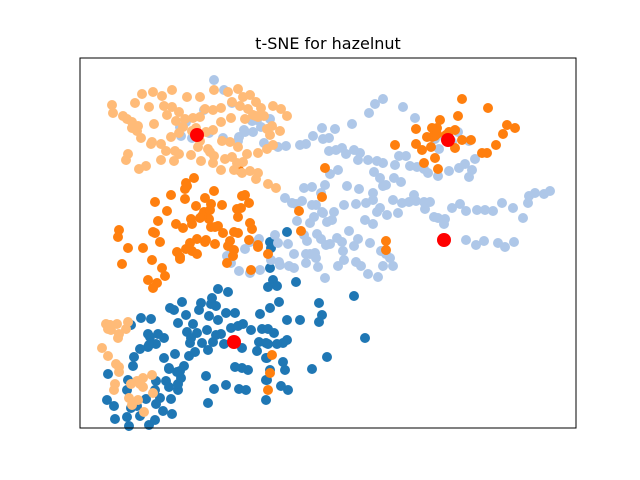  What do you see at coordinates (328, 43) in the screenshot?
I see `chart-title: t-SNE for hazelnut` at bounding box center [328, 43].